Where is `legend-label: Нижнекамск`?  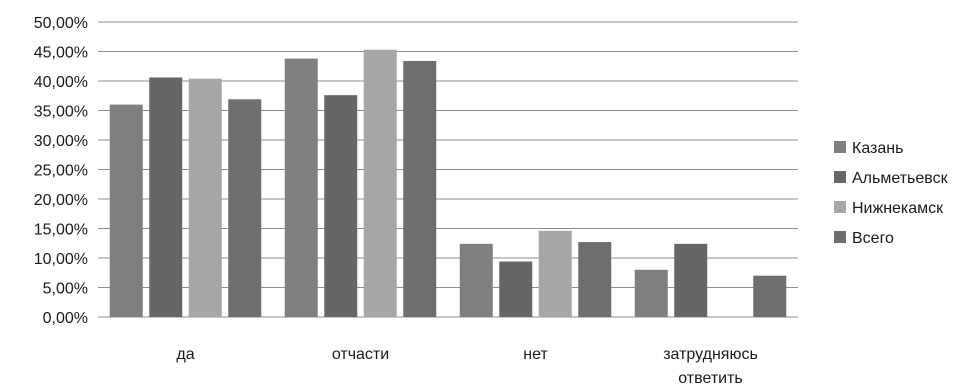
legend-label: Нижнекамск is located at coordinates (898, 208).